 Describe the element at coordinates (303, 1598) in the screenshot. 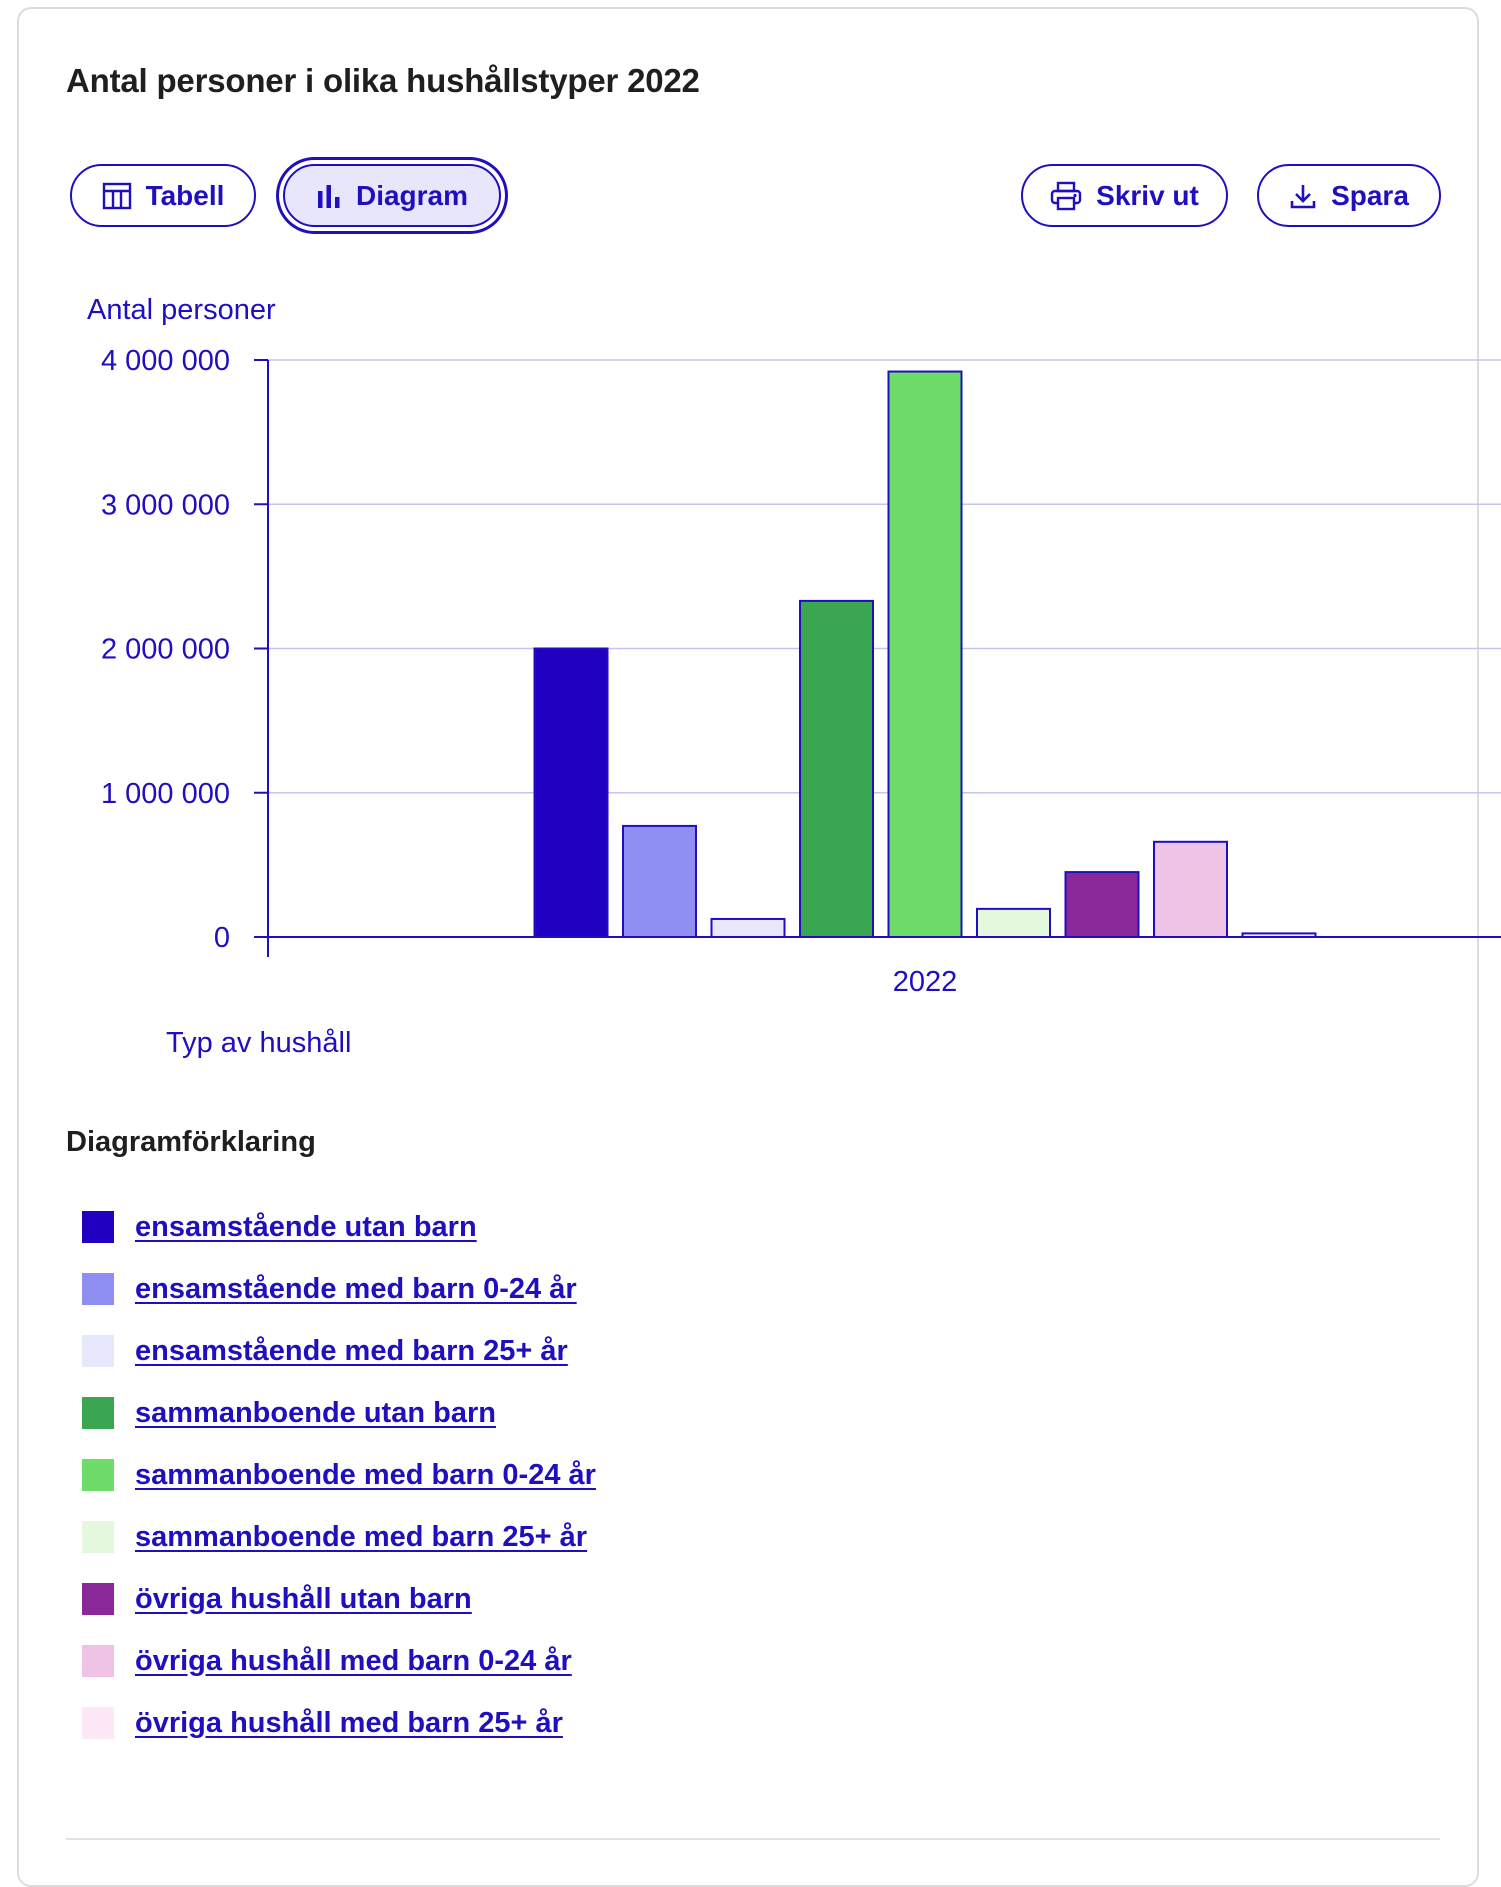

I see `legend-link: övriga hushåll utan barn` at that location.